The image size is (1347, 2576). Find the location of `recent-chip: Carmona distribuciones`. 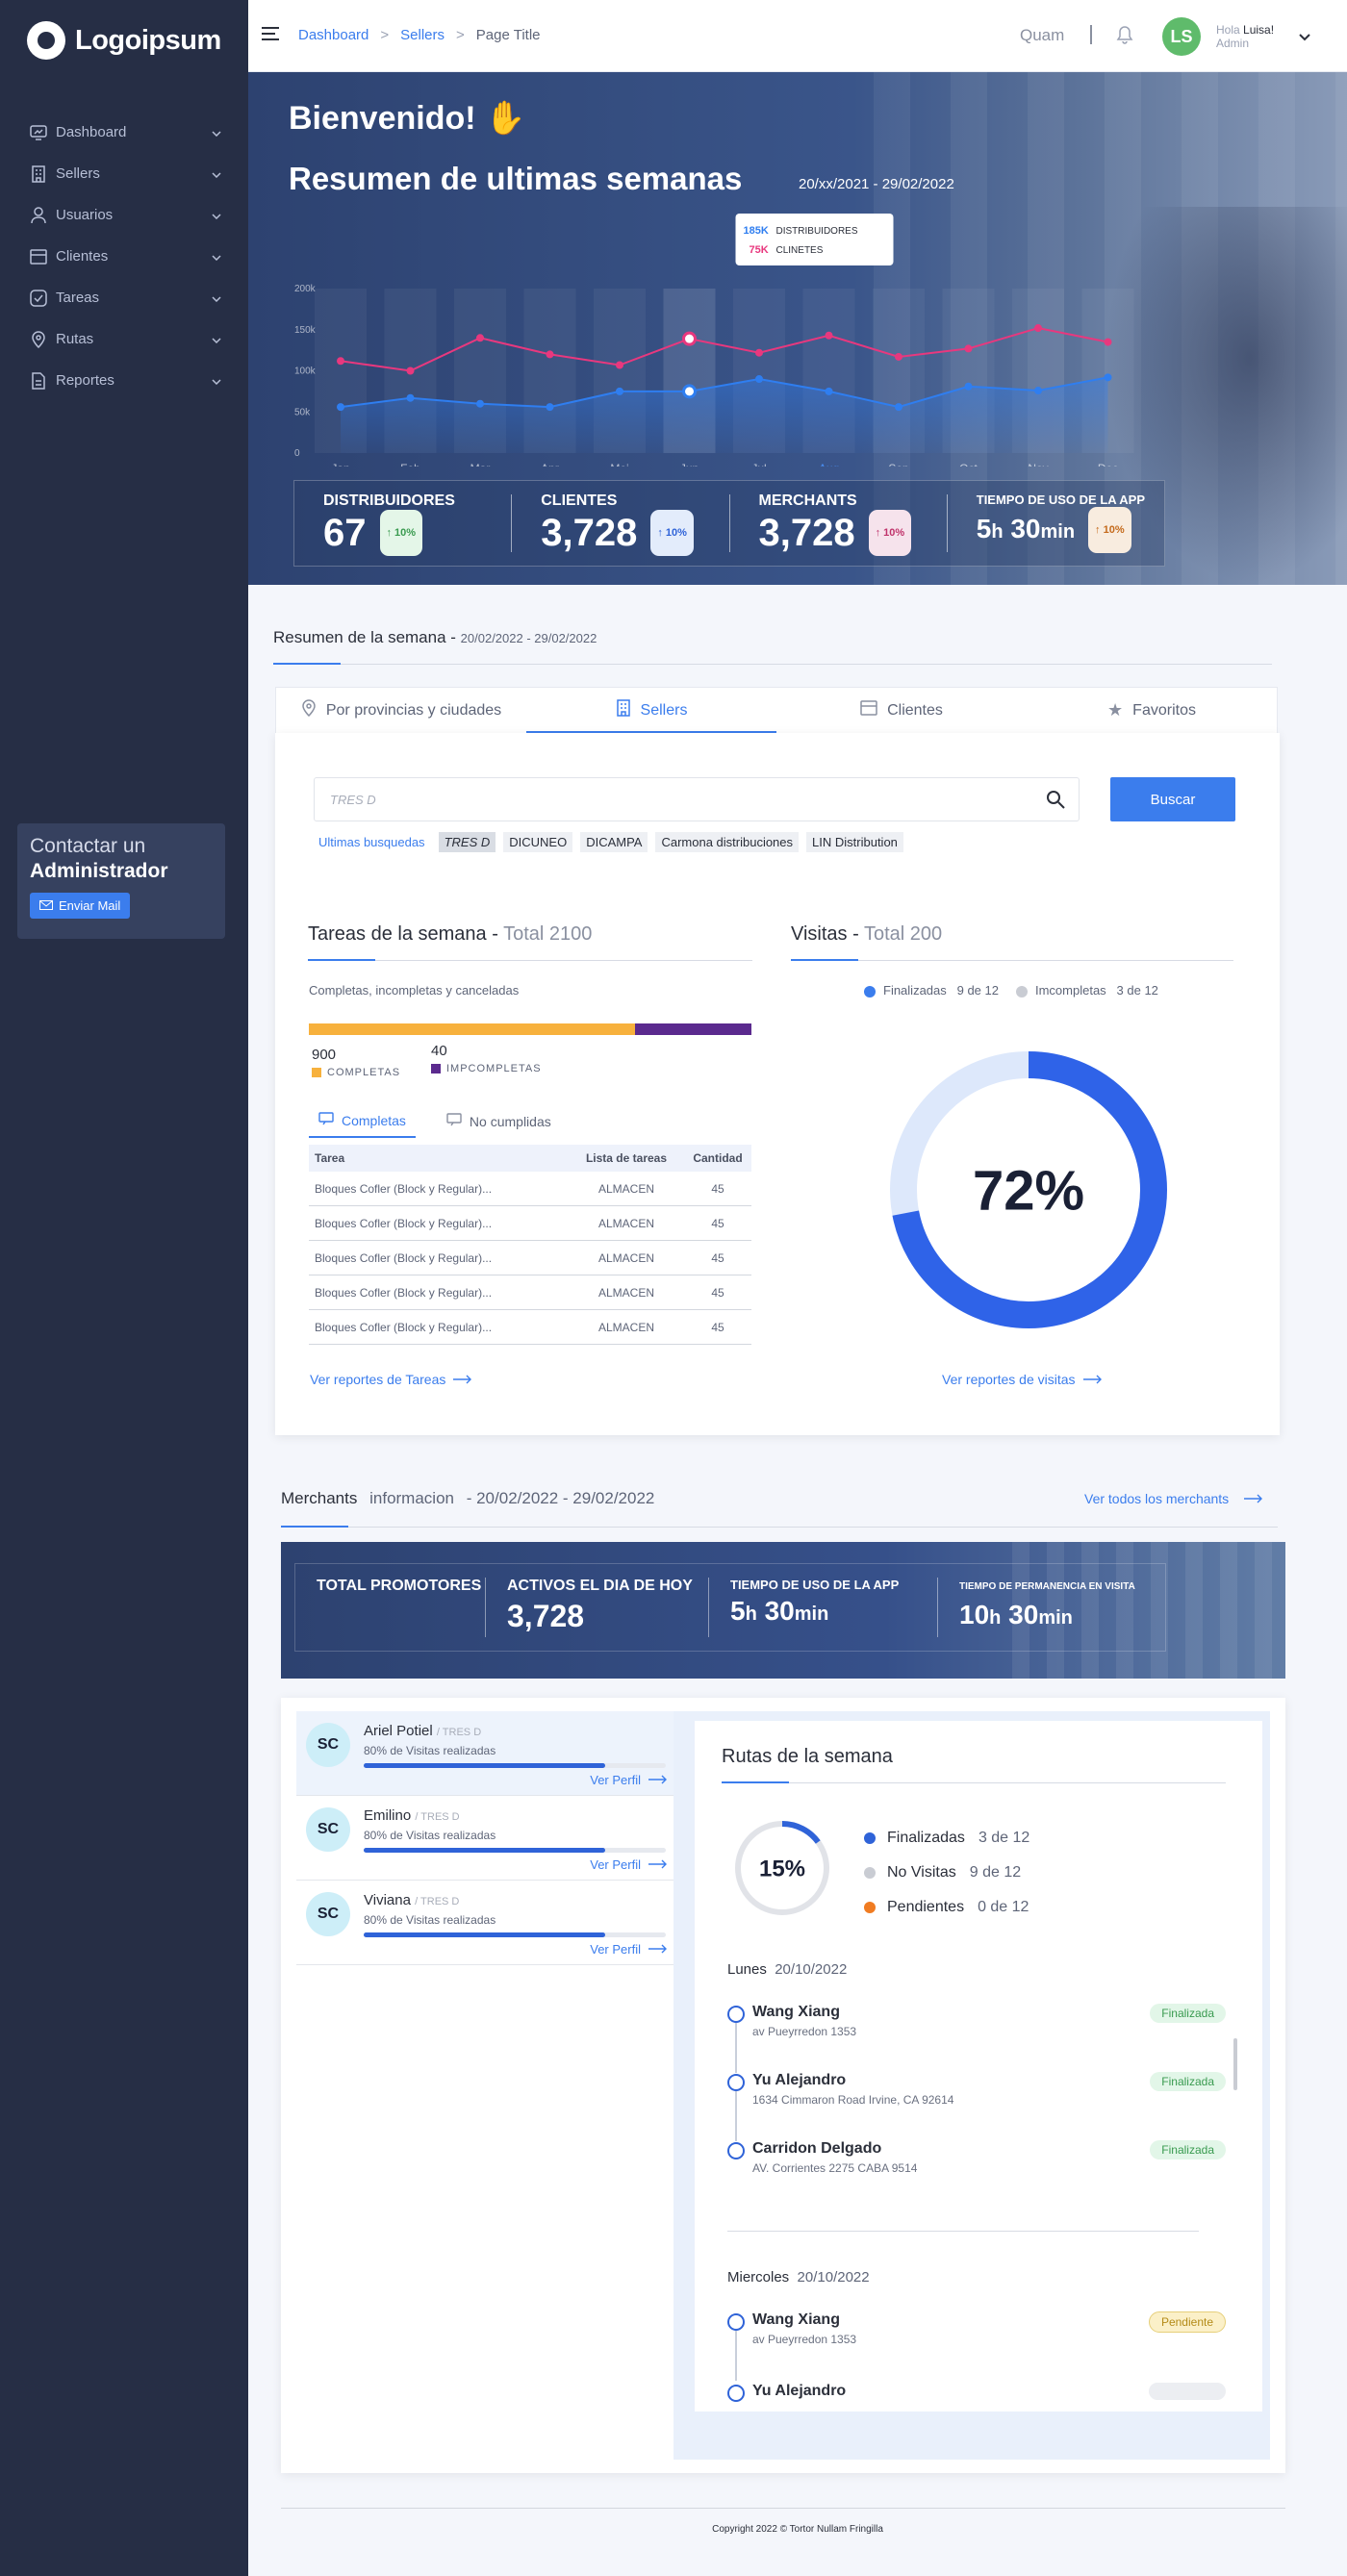

recent-chip: Carmona distribuciones is located at coordinates (728, 842).